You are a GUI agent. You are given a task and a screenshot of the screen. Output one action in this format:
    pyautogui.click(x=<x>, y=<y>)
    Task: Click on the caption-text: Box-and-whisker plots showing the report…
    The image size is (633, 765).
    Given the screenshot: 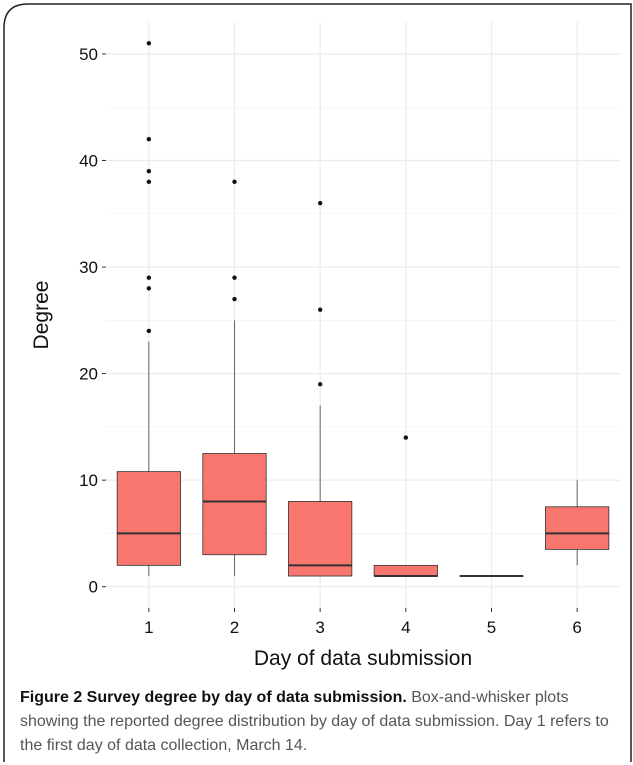 What is the action you would take?
    pyautogui.click(x=314, y=721)
    